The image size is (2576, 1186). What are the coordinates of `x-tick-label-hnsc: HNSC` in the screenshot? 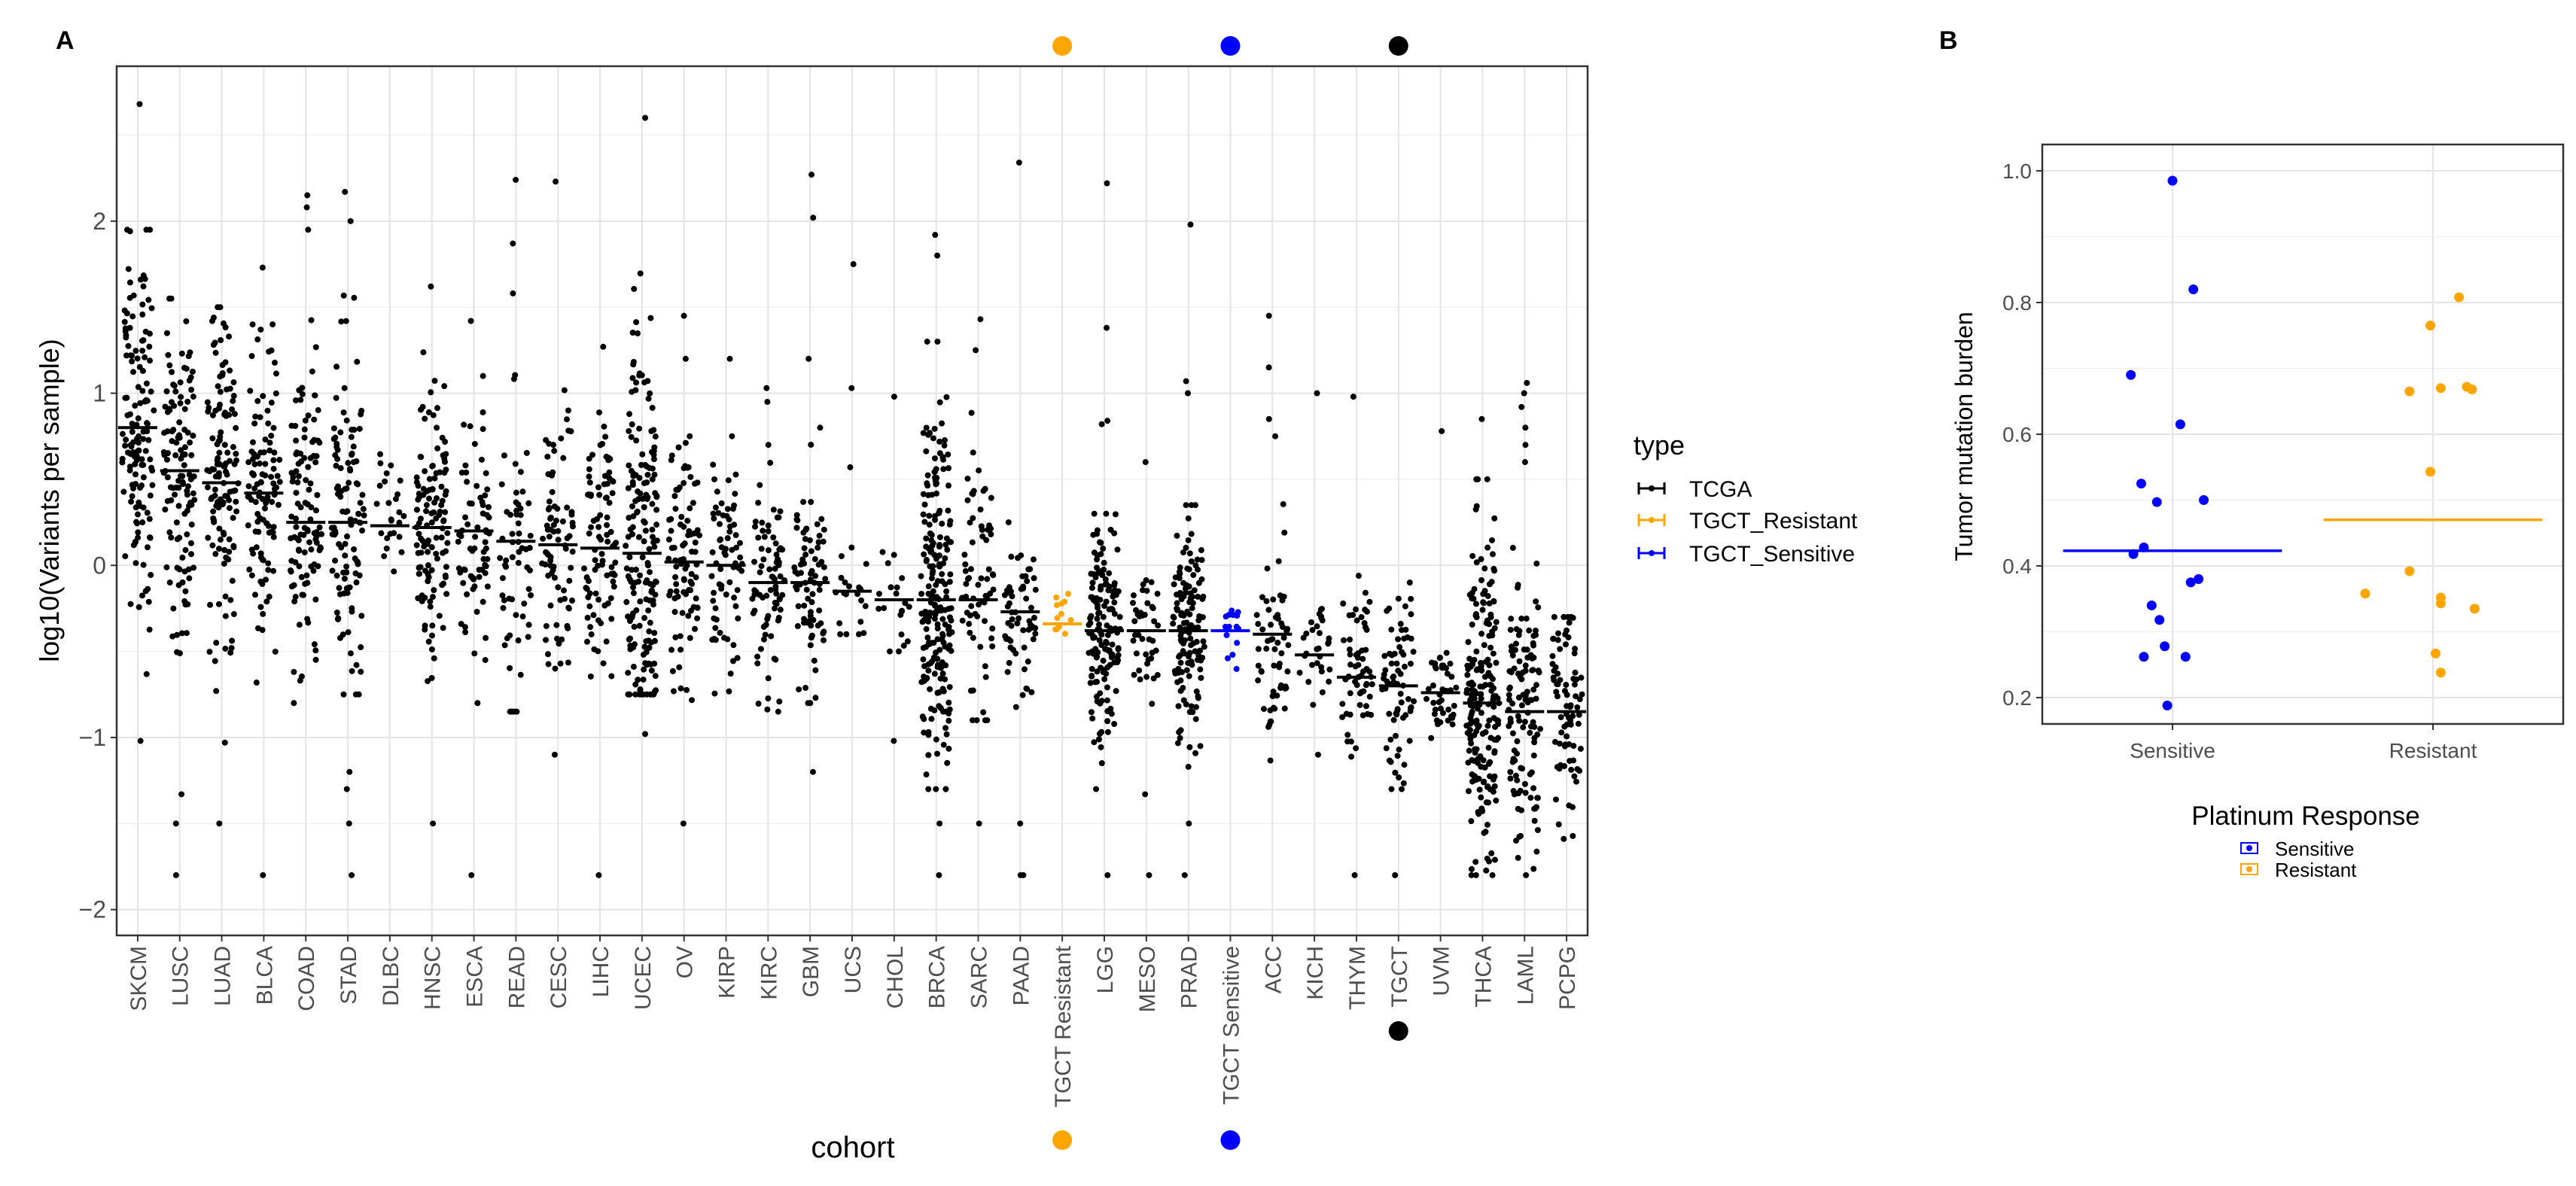 It's located at (434, 978).